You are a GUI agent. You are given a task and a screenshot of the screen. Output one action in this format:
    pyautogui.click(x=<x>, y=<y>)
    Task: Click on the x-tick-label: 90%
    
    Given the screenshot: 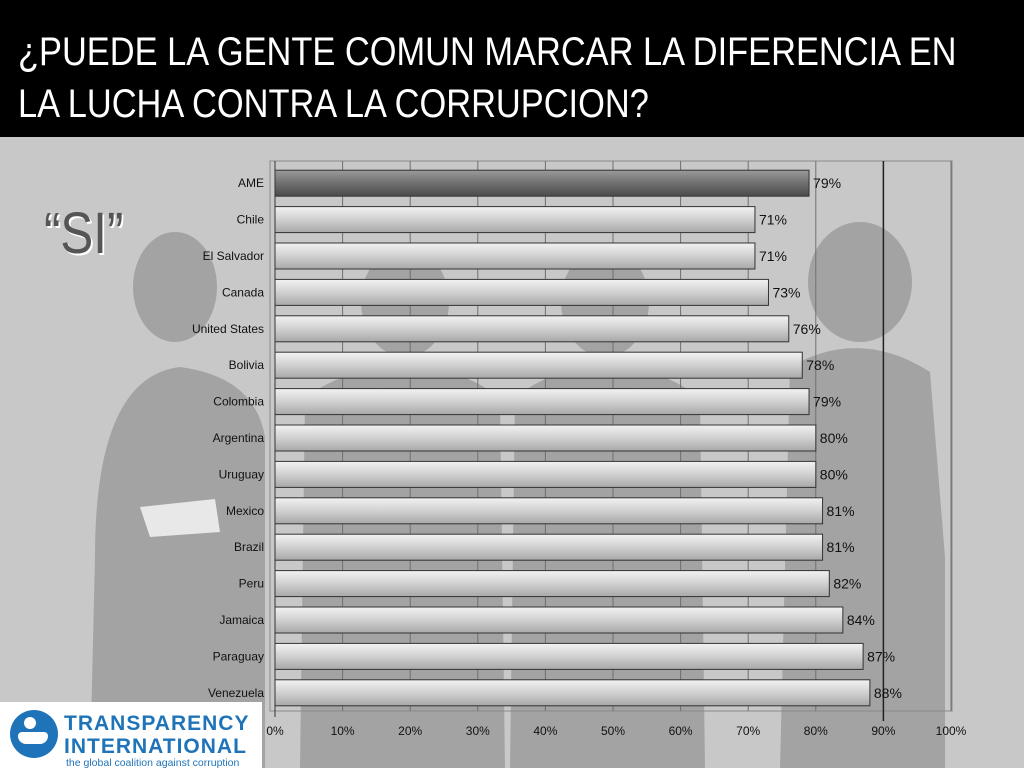 What is the action you would take?
    pyautogui.click(x=883, y=731)
    